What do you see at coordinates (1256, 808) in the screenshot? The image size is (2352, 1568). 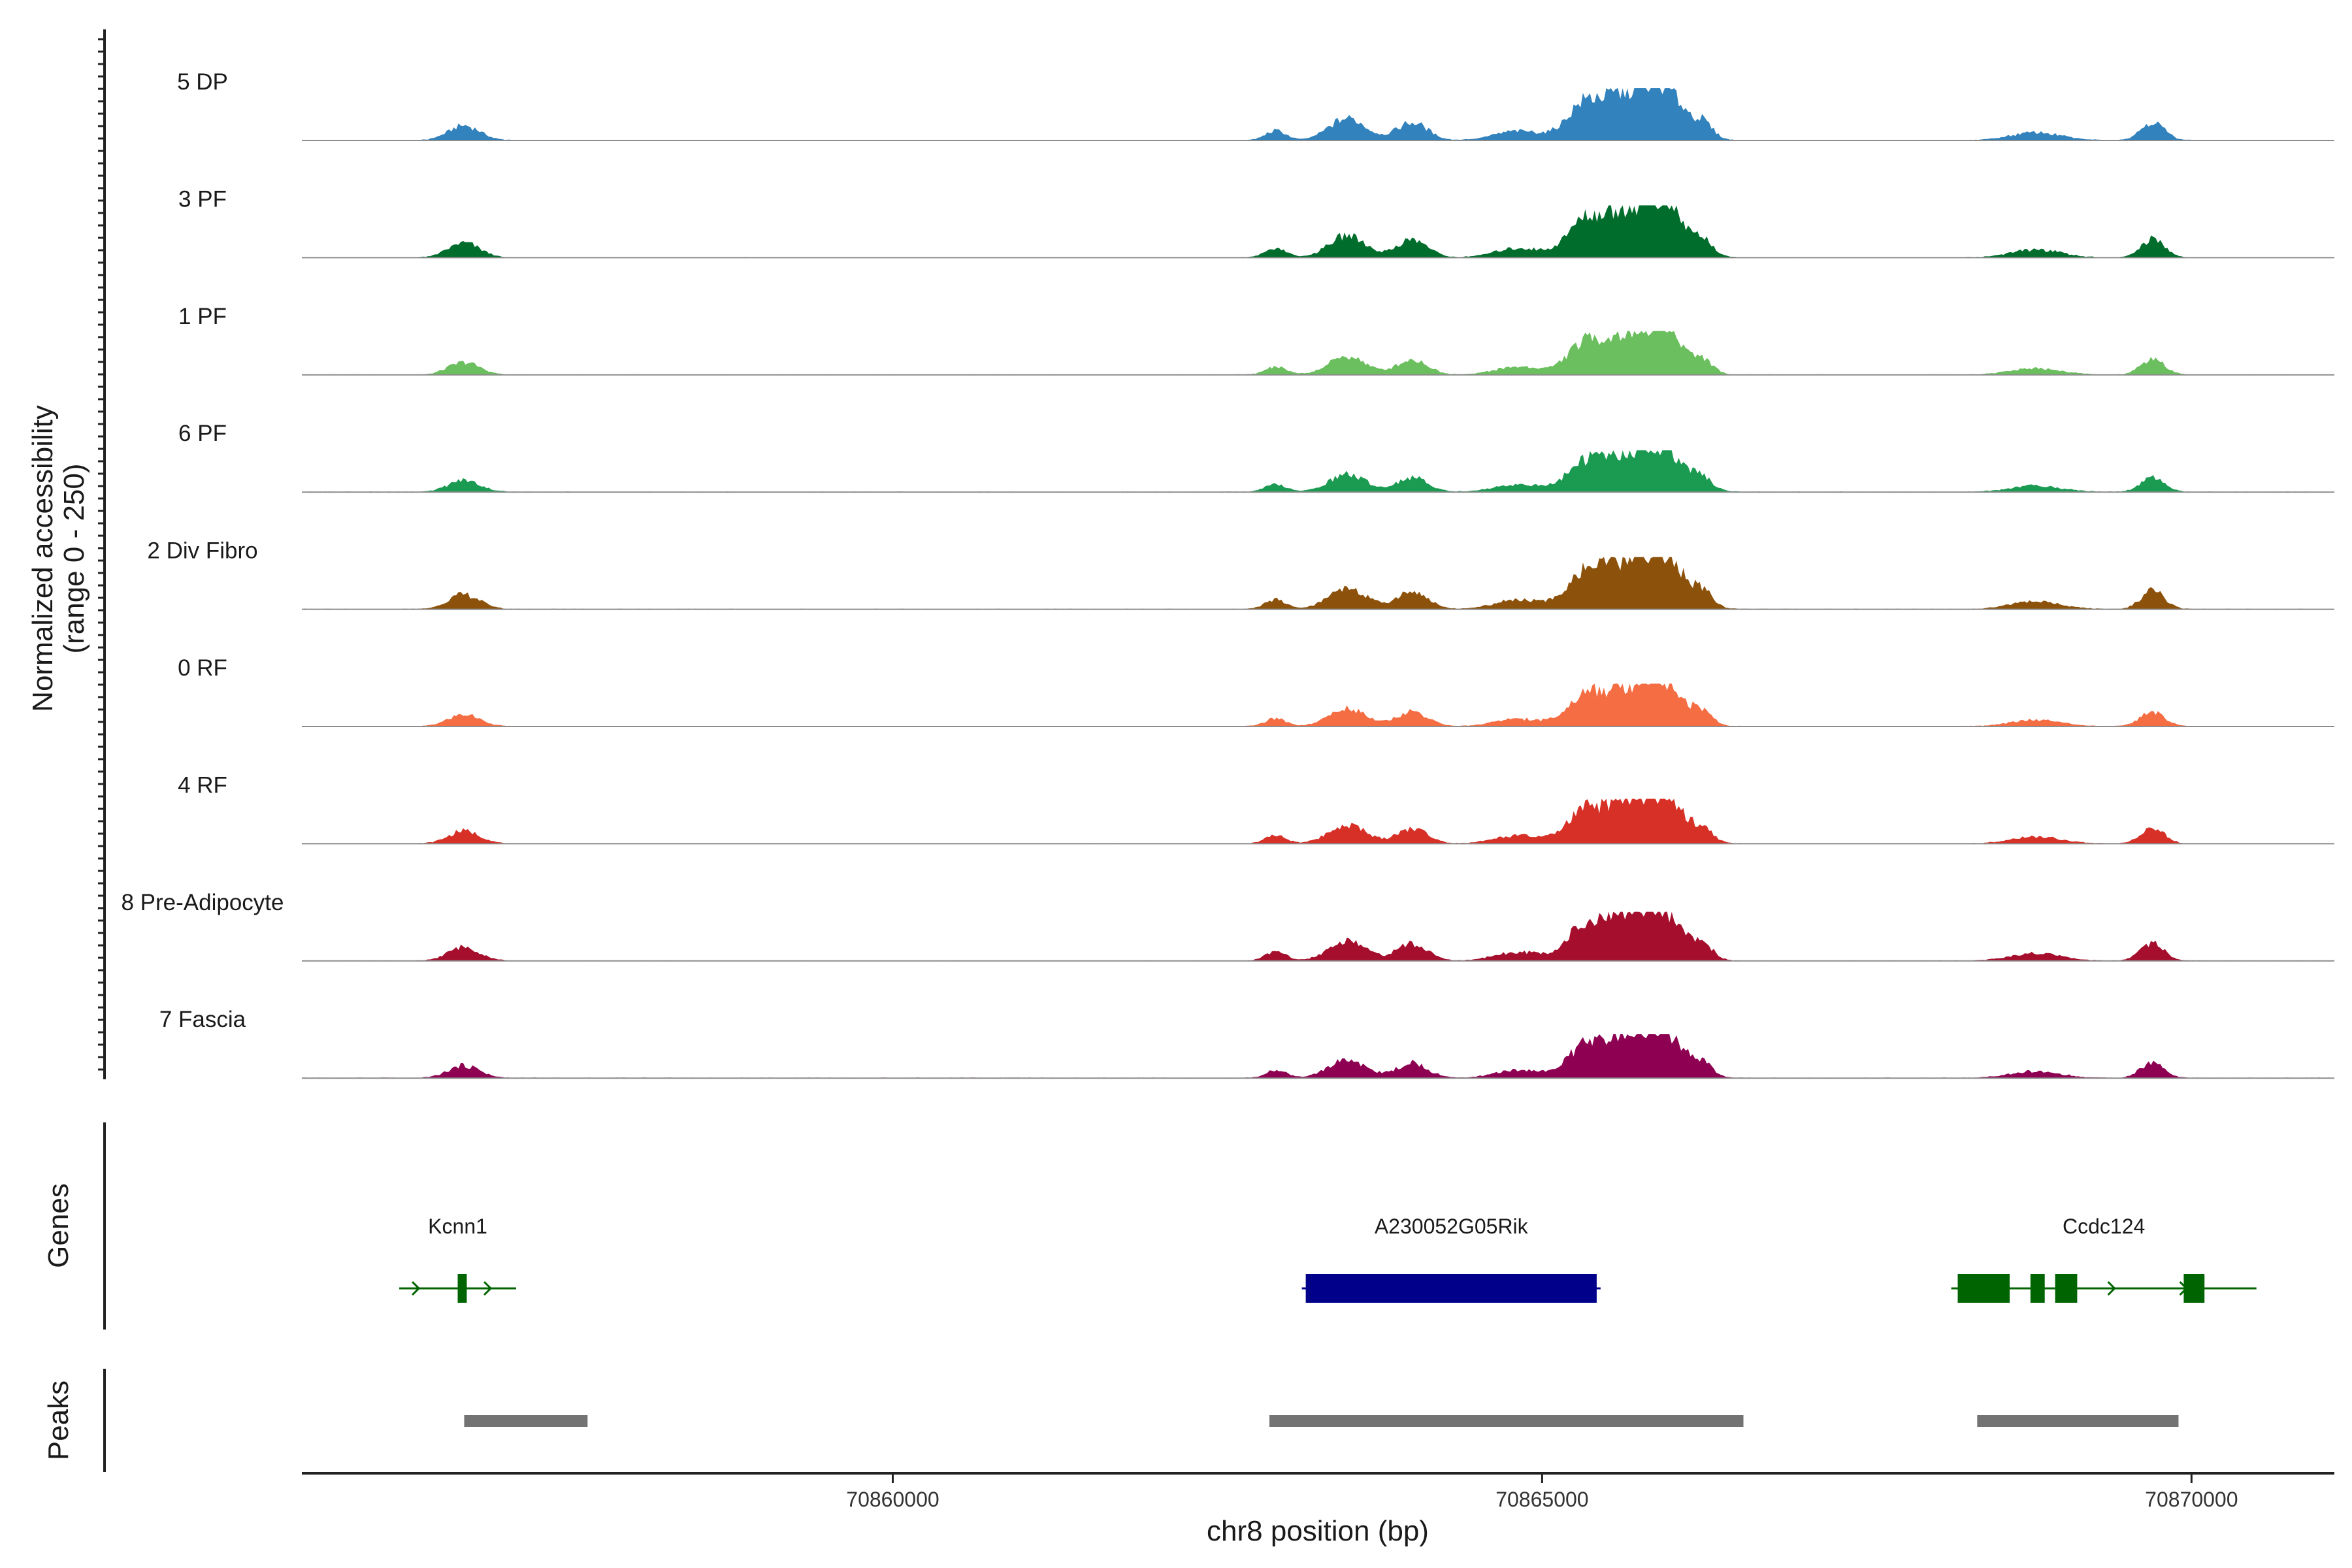 I see `track-4-rf: 4 RF` at bounding box center [1256, 808].